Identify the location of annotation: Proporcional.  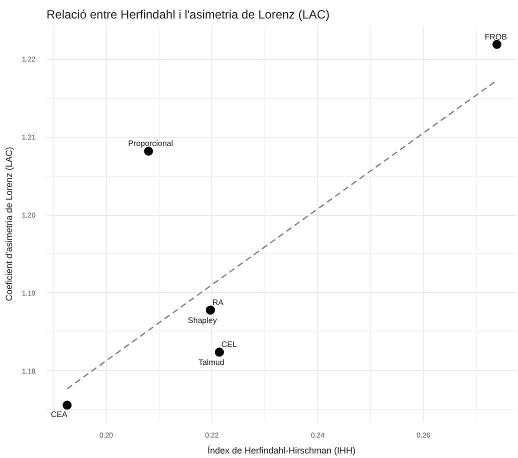
(151, 143).